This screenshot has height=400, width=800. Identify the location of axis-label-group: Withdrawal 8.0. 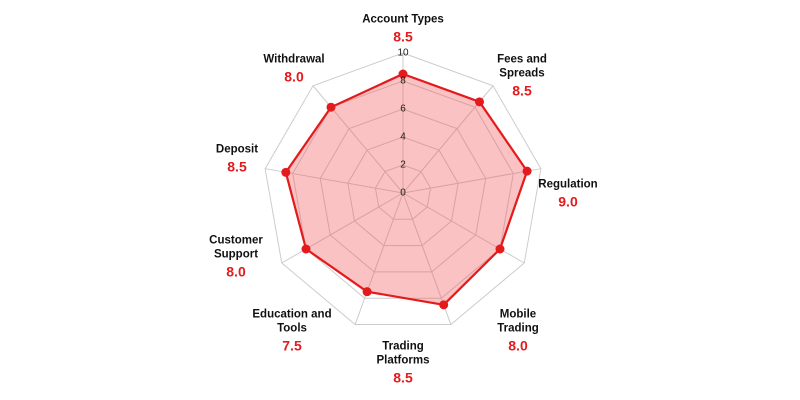
(294, 68).